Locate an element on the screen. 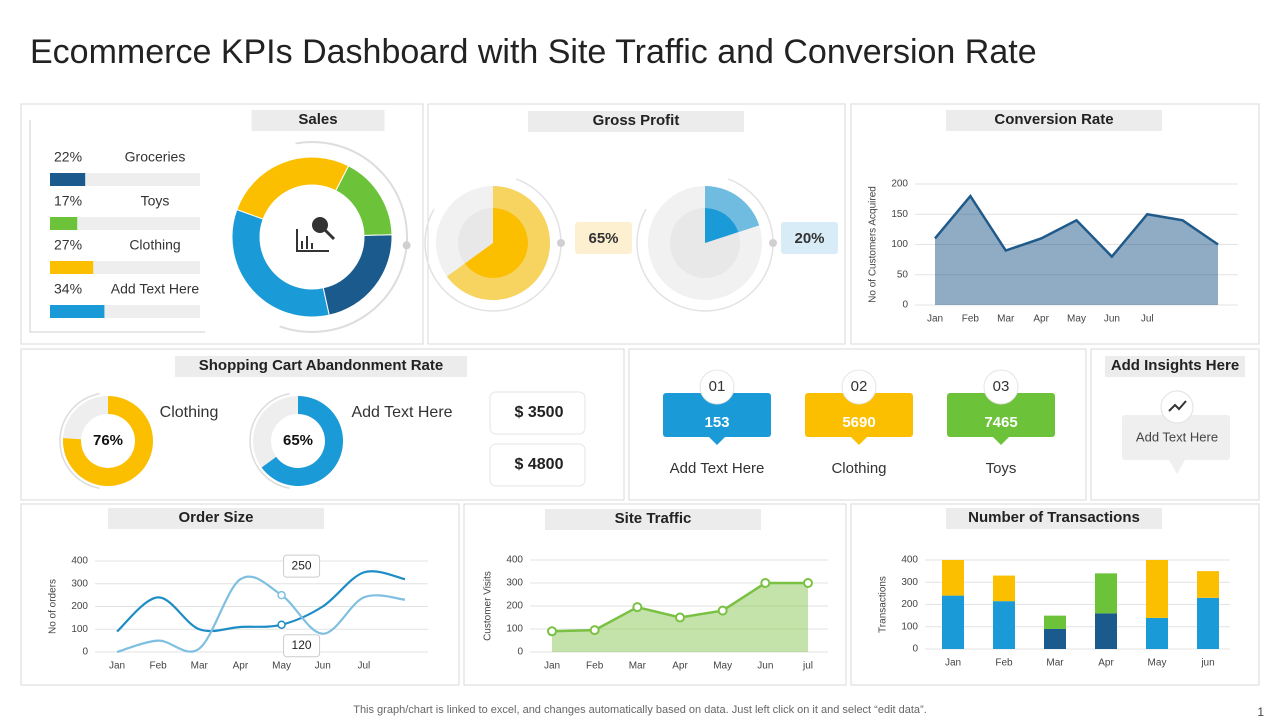 This screenshot has height=720, width=1280. amount-box is located at coordinates (537, 413).